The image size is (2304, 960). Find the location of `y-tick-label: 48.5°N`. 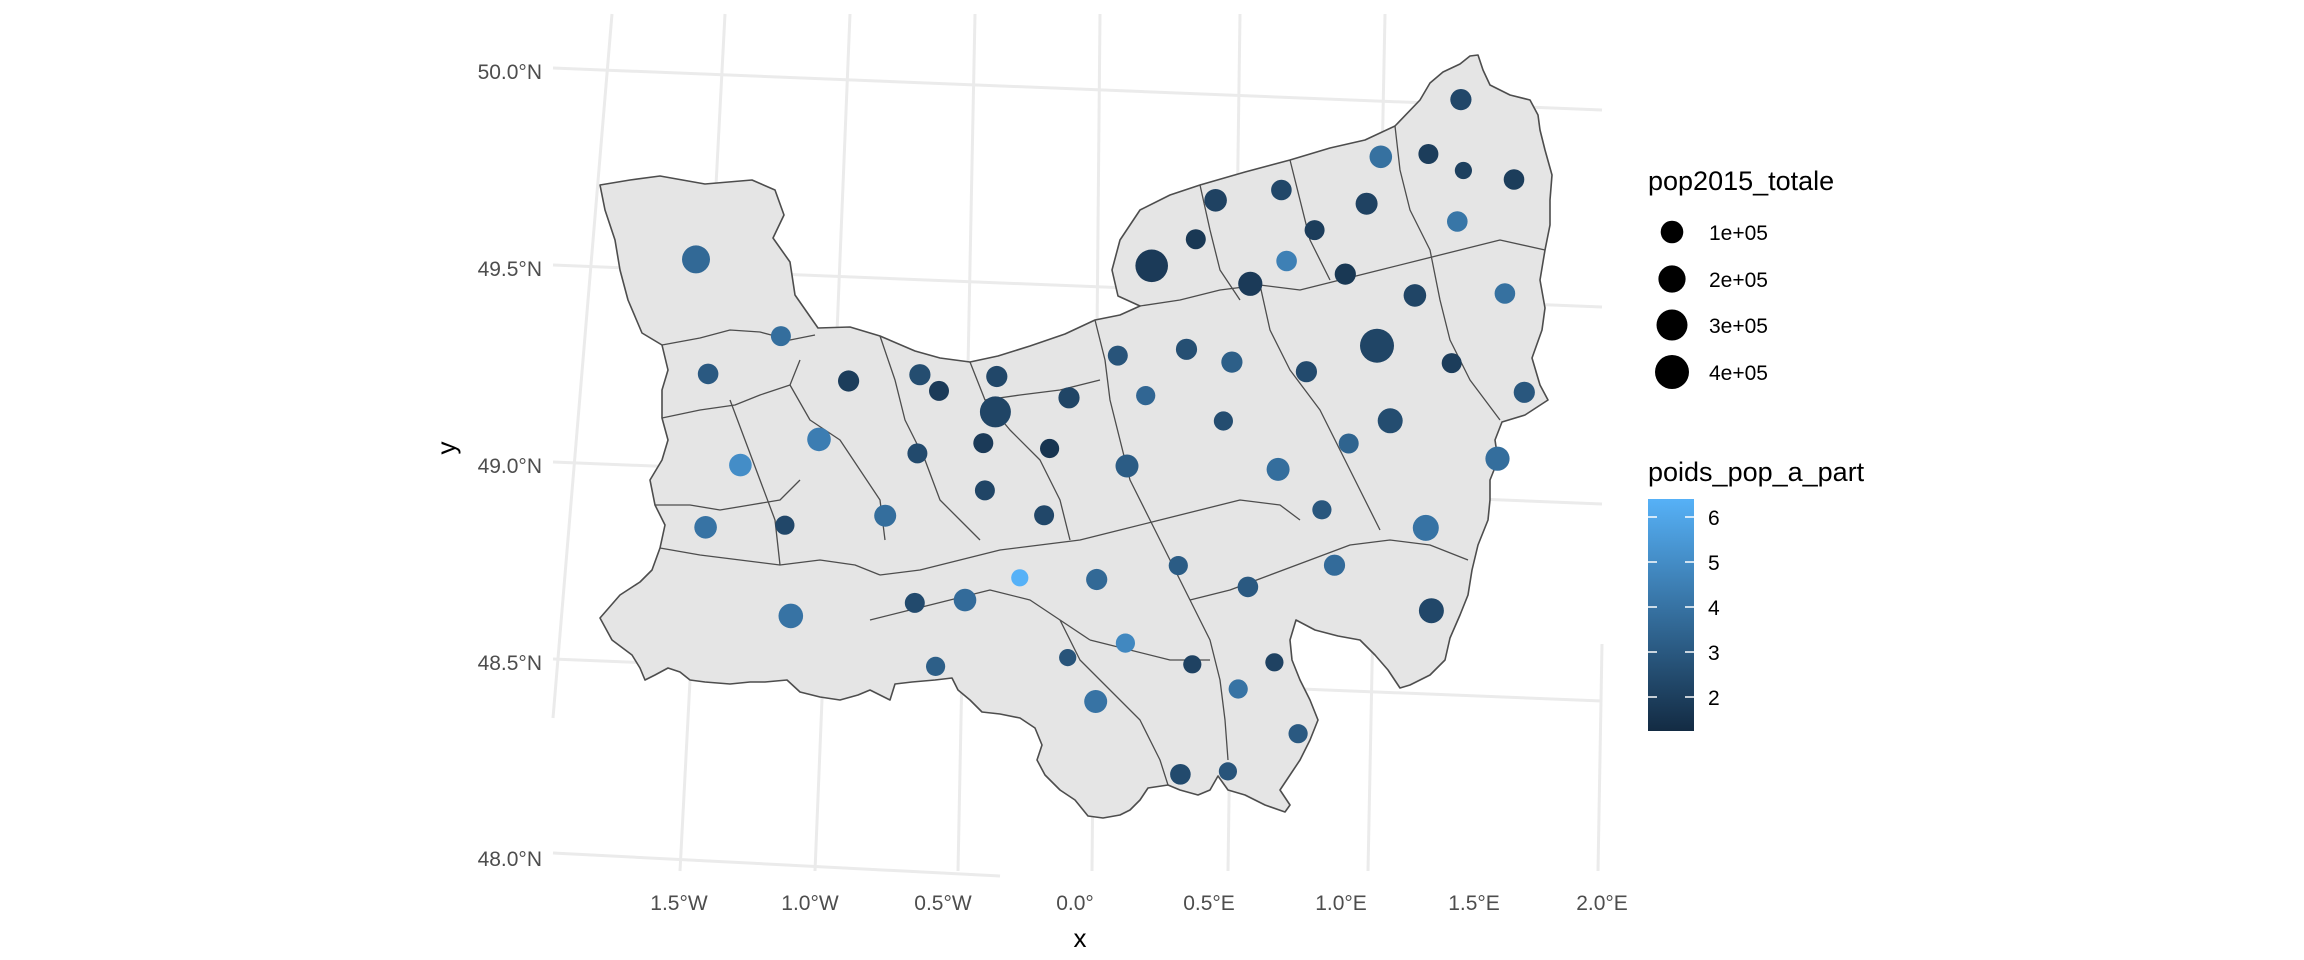

y-tick-label: 48.5°N is located at coordinates (510, 663).